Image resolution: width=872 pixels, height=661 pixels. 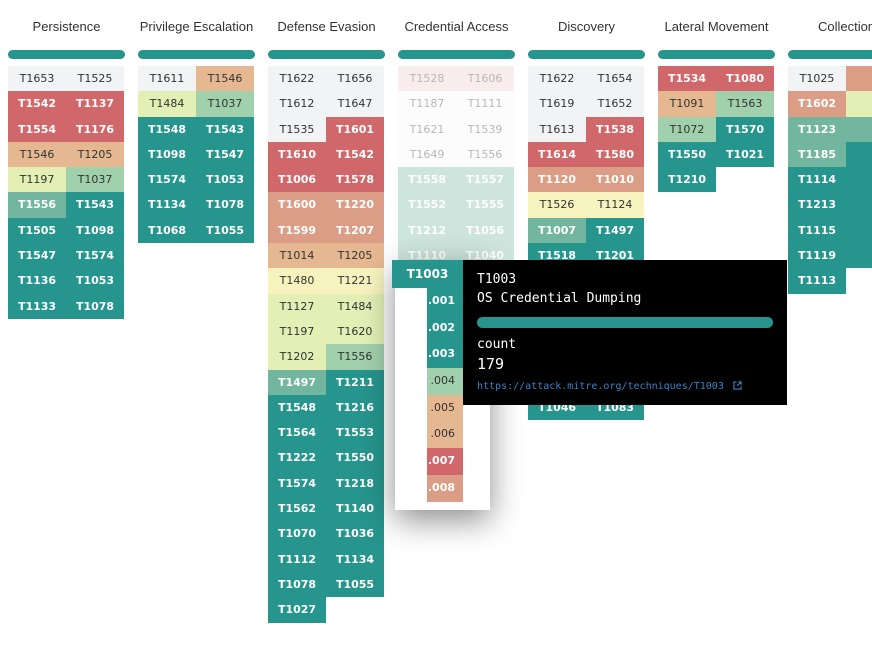 What do you see at coordinates (485, 104) in the screenshot?
I see `technique-cell: T1111` at bounding box center [485, 104].